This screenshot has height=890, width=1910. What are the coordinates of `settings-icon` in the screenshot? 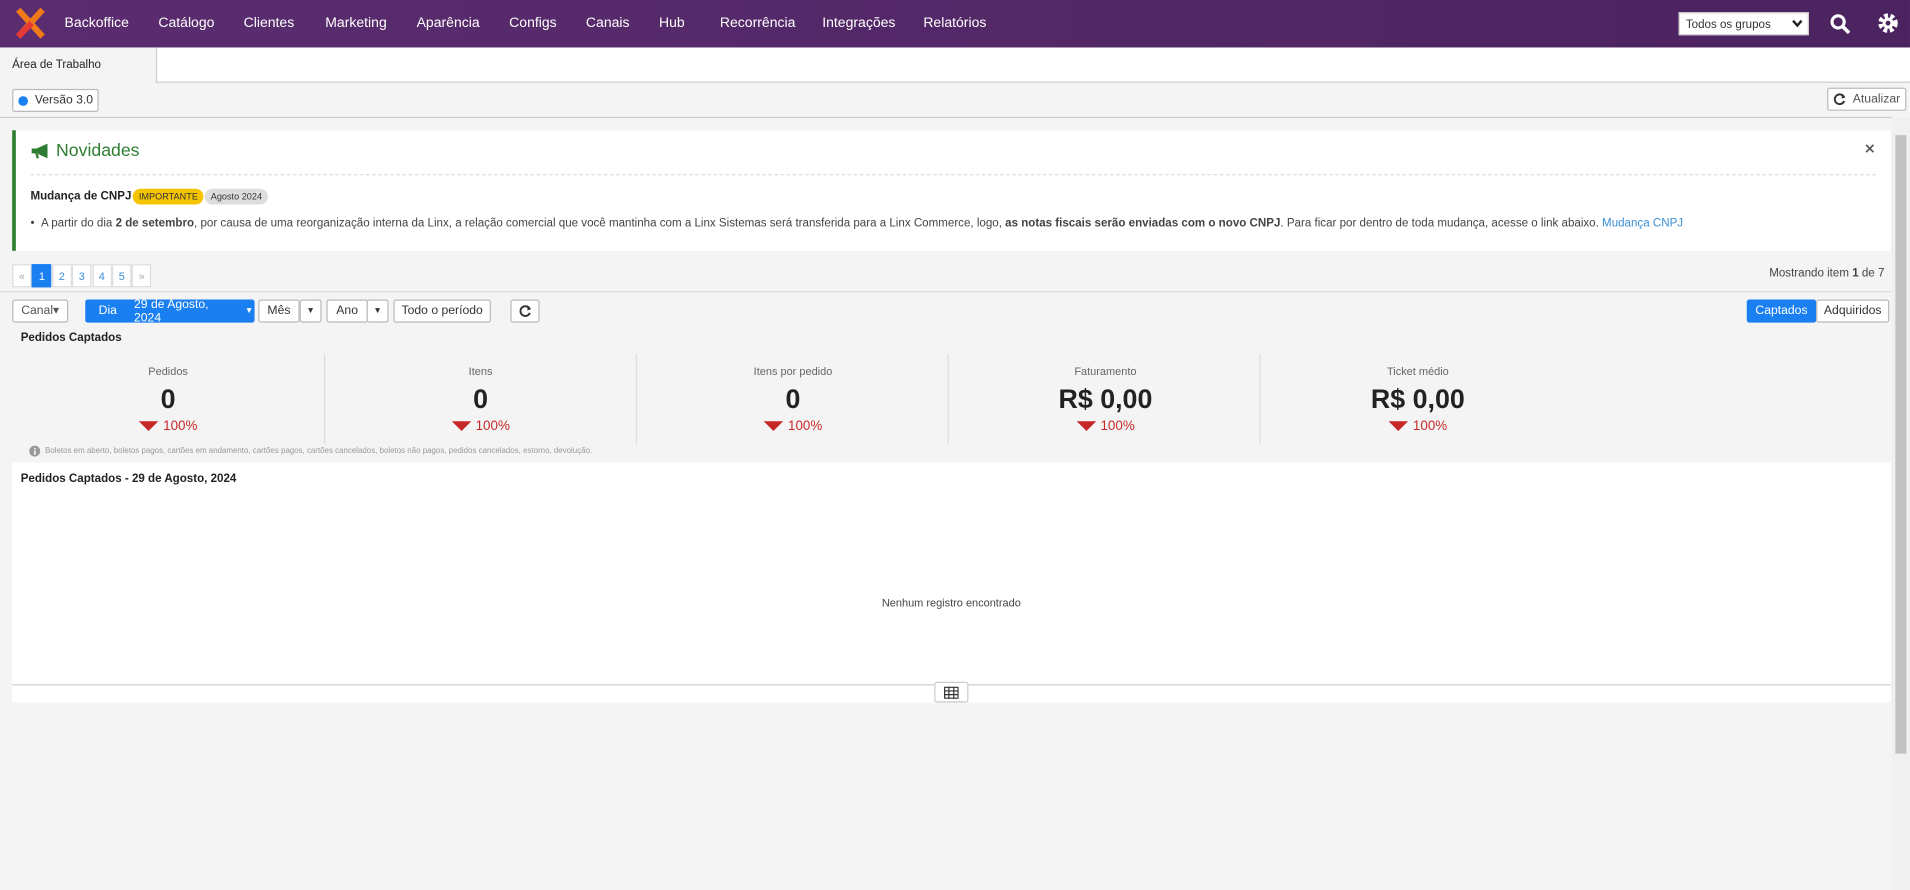 It's located at (1888, 23).